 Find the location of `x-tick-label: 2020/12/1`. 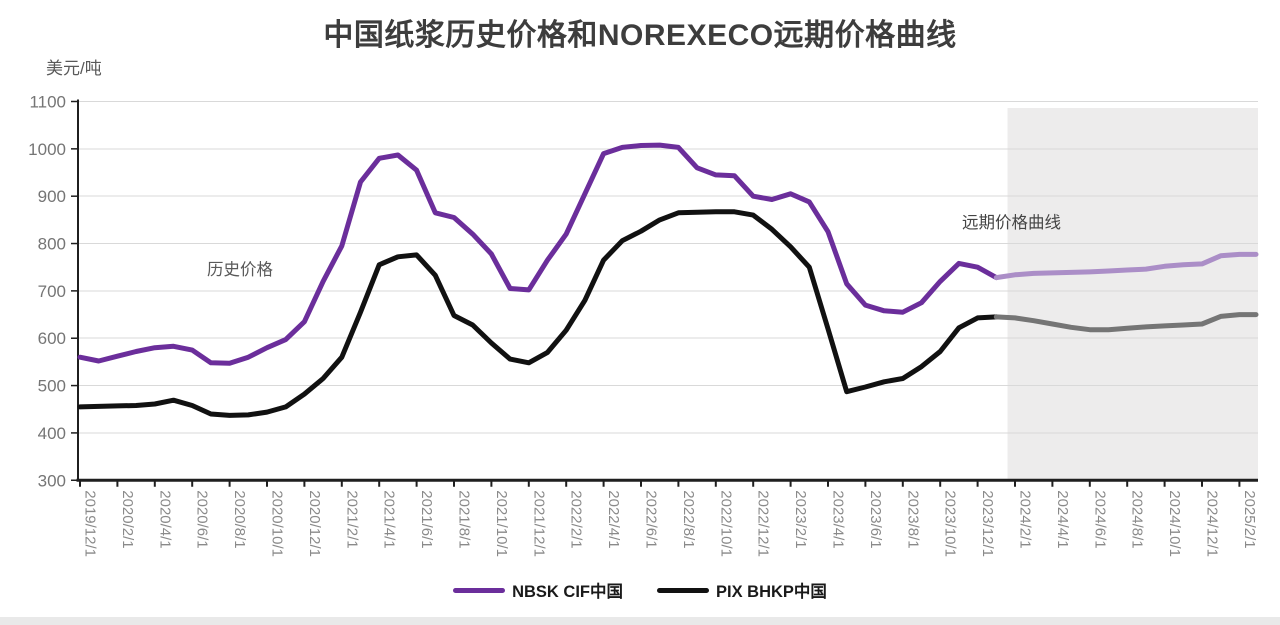

x-tick-label: 2020/12/1 is located at coordinates (314, 523).